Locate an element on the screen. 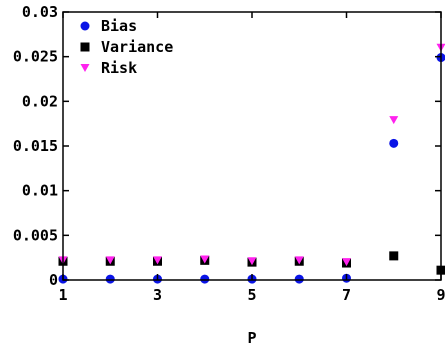 This screenshot has width=445, height=348. x-tick-label: 1 is located at coordinates (62, 295).